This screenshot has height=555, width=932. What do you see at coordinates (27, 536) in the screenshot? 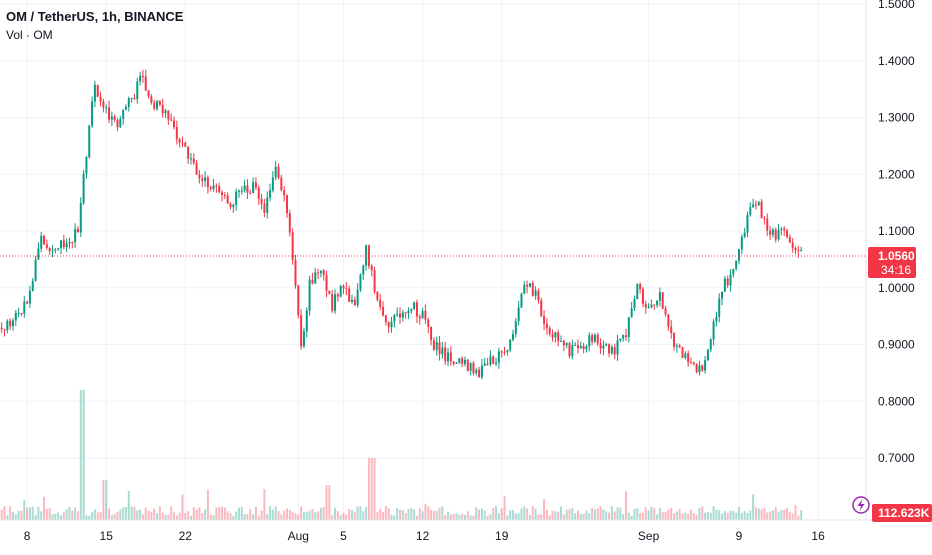
I see `time-tick-label: 8` at bounding box center [27, 536].